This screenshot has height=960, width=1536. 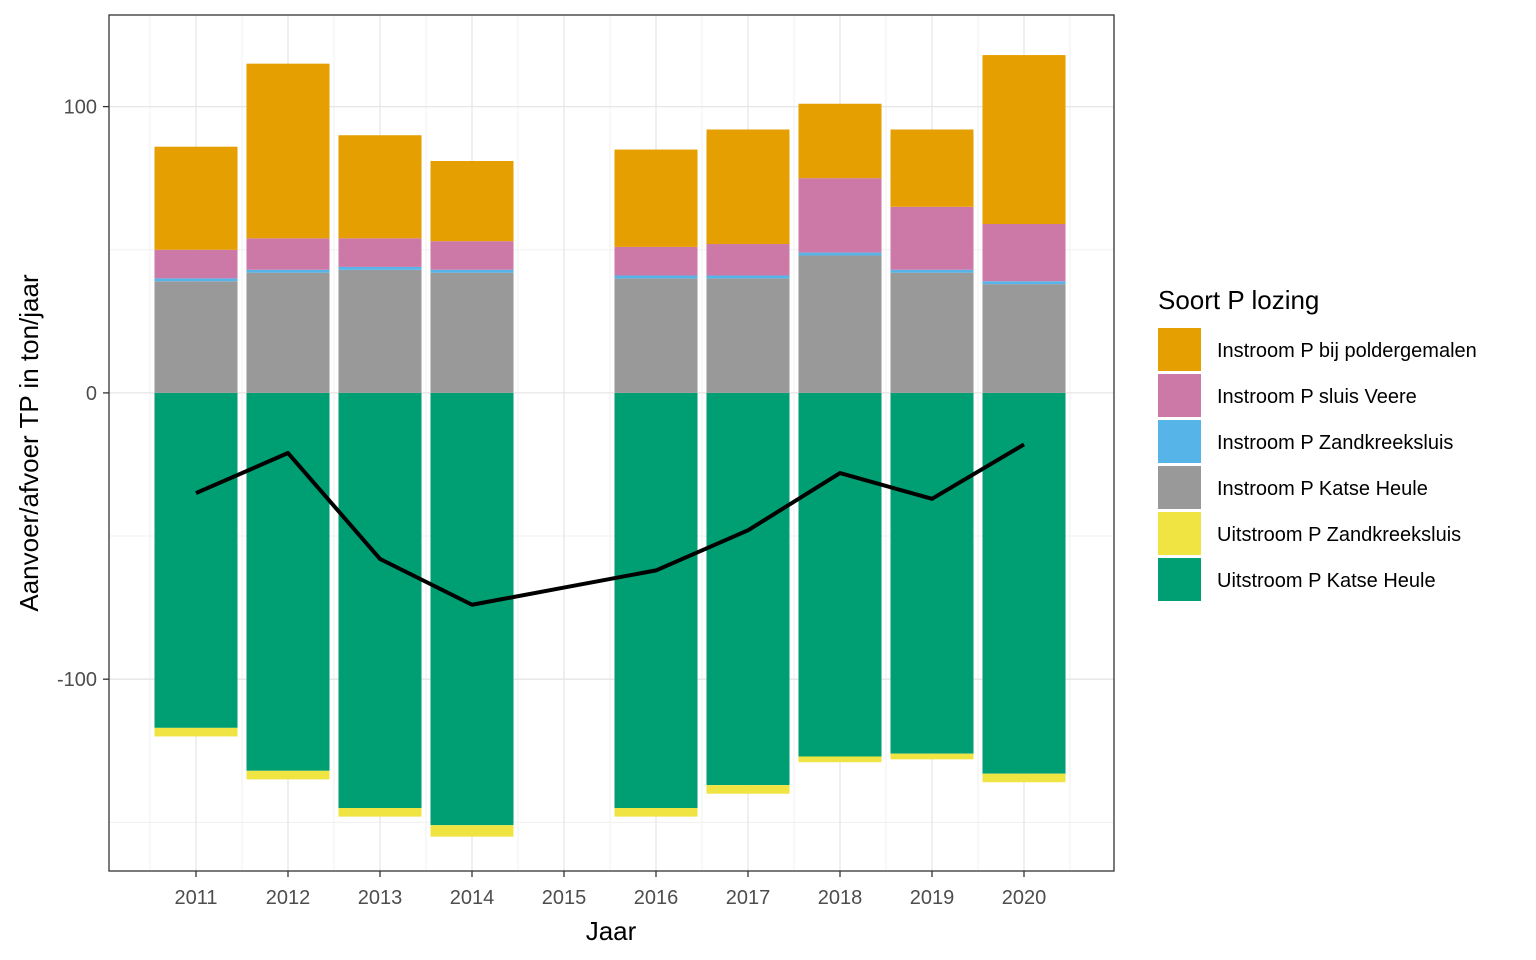 What do you see at coordinates (1024, 583) in the screenshot?
I see `bar-2020-uitstroom-p-katse-heule` at bounding box center [1024, 583].